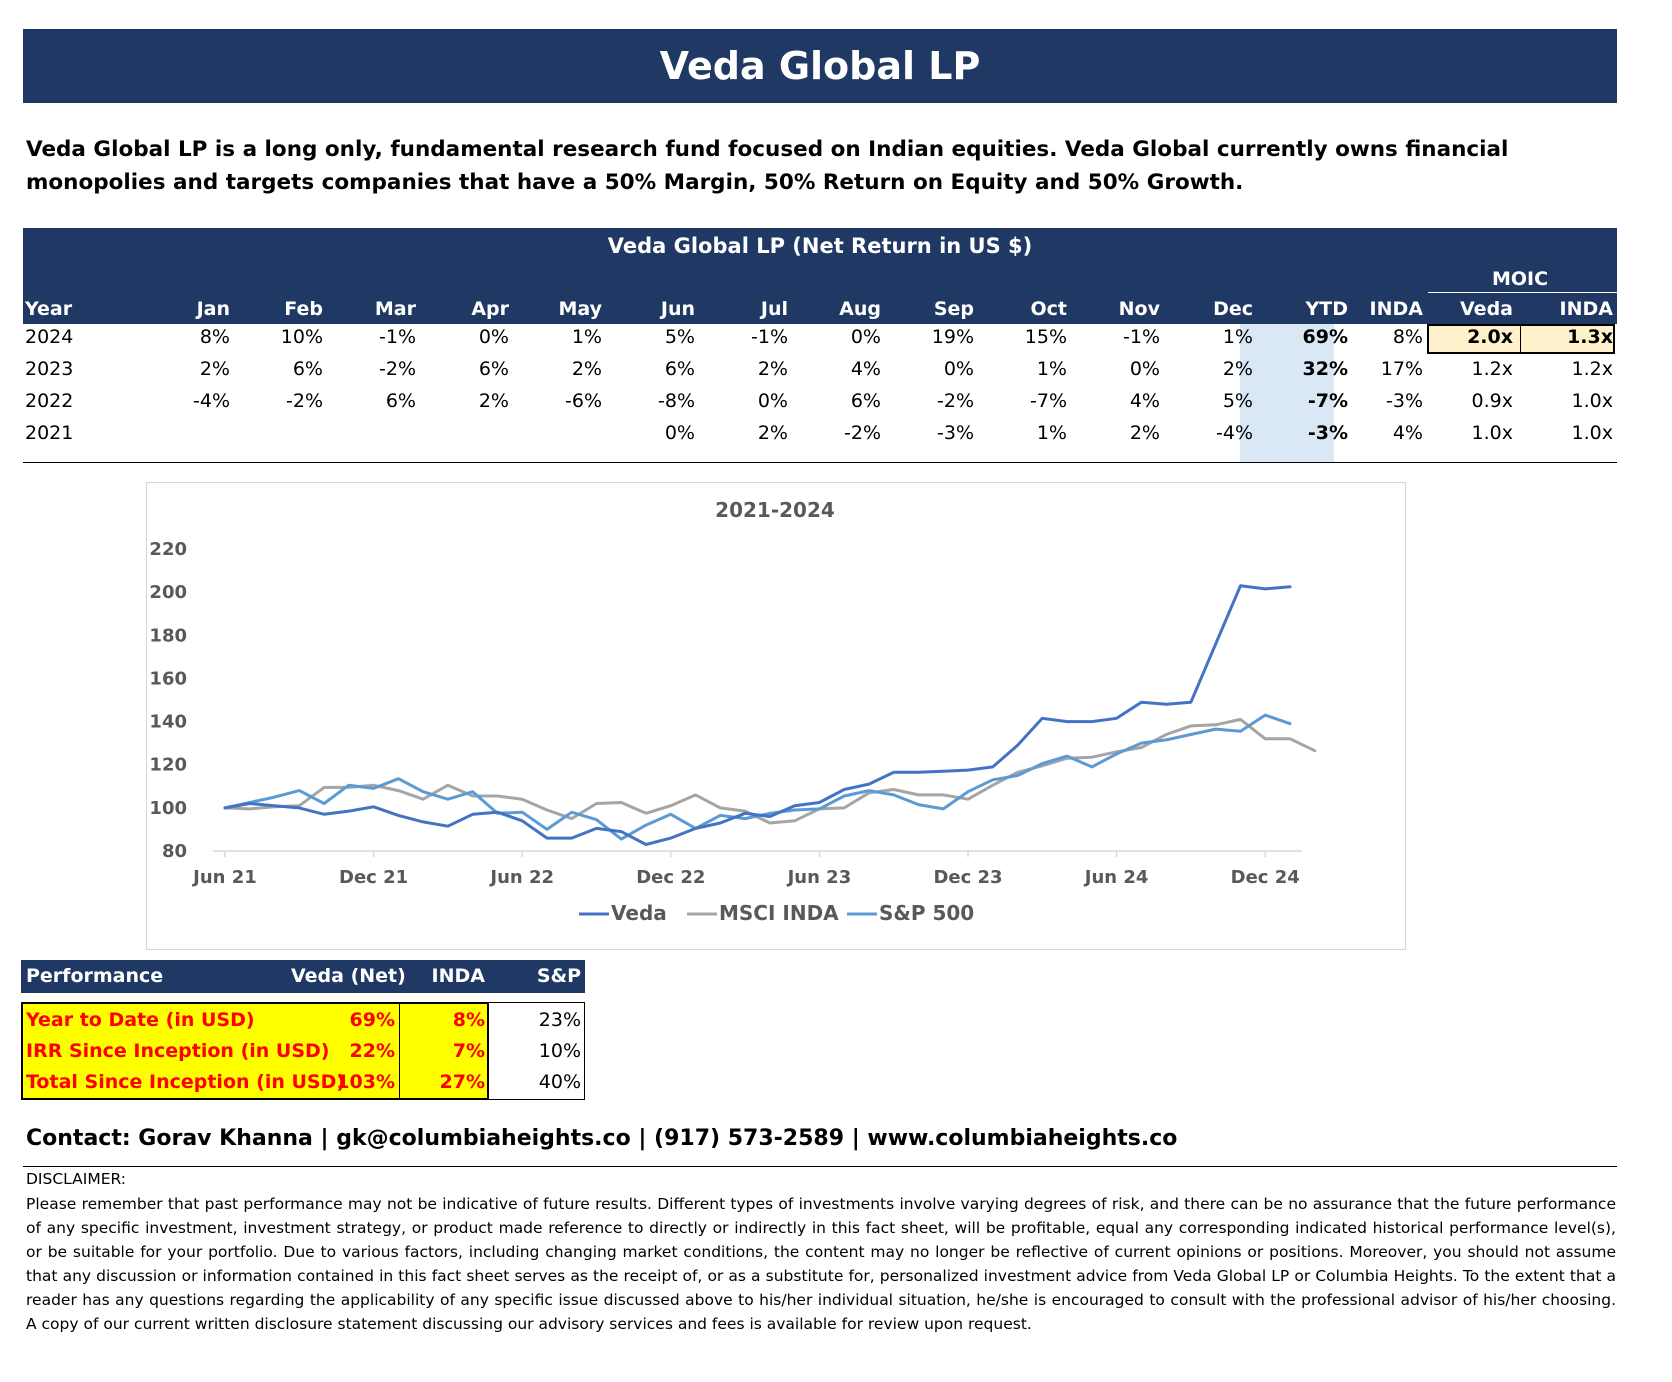 Image resolution: width=1672 pixels, height=1382 pixels. Describe the element at coordinates (348, 976) in the screenshot. I see `perf-header-veda: Veda (Net)` at that location.